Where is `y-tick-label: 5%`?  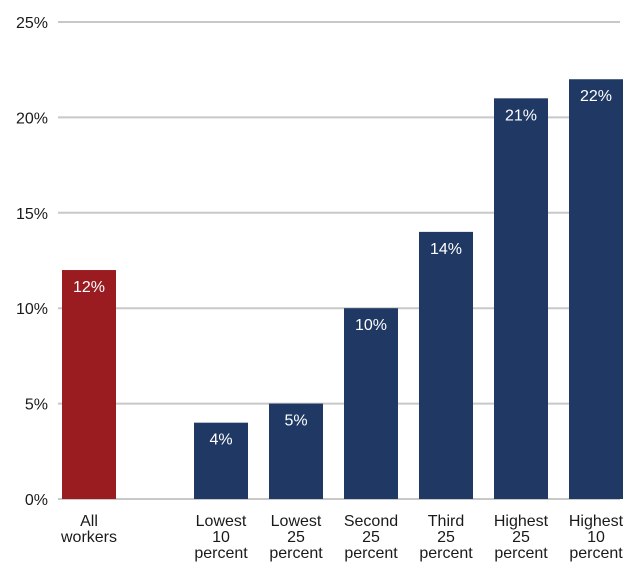 y-tick-label: 5% is located at coordinates (36, 405).